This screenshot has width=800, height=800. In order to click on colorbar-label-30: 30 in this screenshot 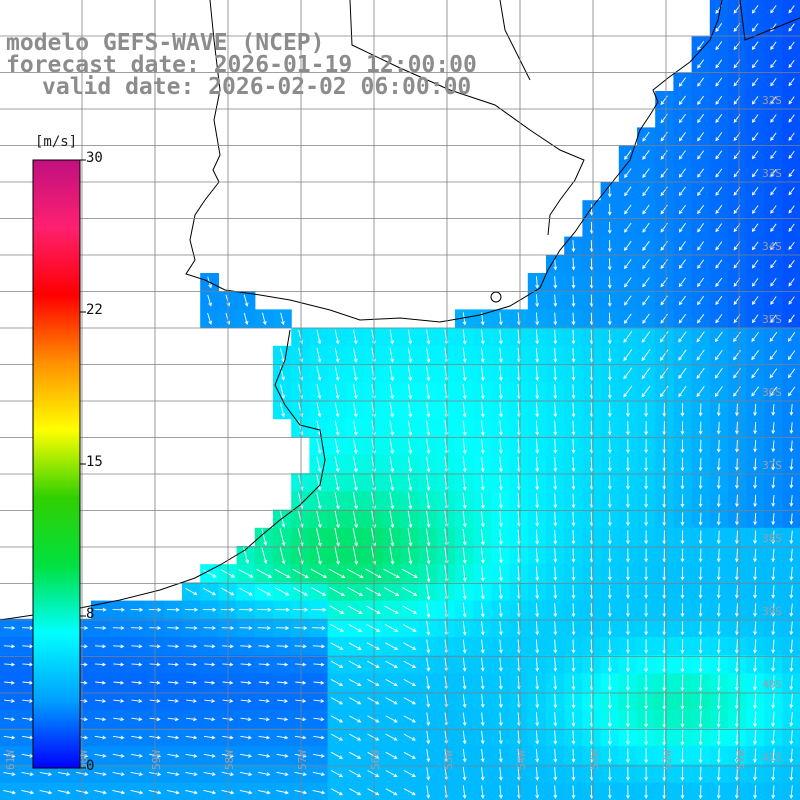, I will do `click(94, 158)`.